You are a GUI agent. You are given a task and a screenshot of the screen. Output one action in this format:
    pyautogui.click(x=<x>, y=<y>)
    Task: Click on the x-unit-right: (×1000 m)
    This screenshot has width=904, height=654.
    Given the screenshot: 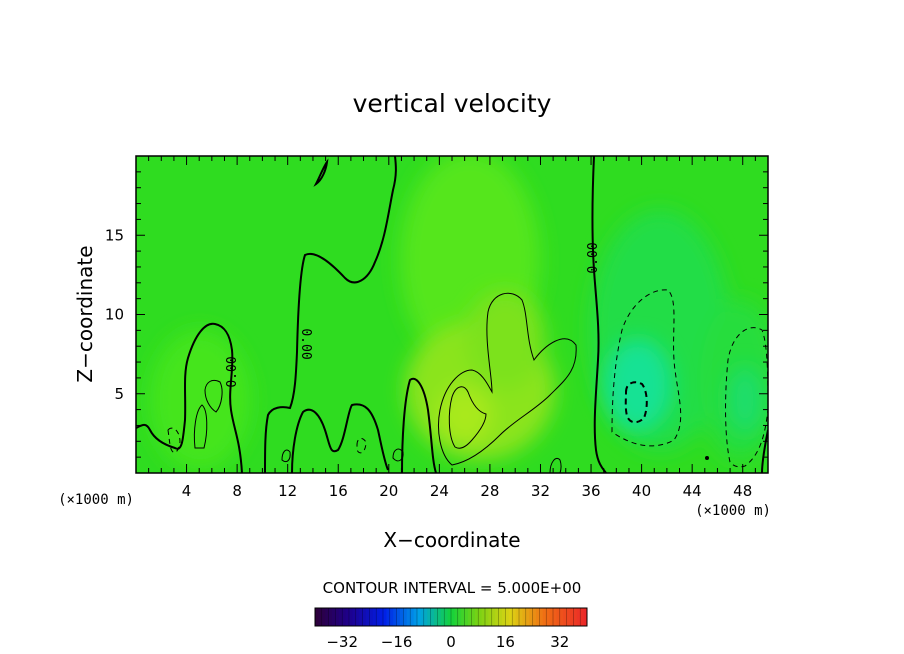 What is the action you would take?
    pyautogui.click(x=733, y=511)
    